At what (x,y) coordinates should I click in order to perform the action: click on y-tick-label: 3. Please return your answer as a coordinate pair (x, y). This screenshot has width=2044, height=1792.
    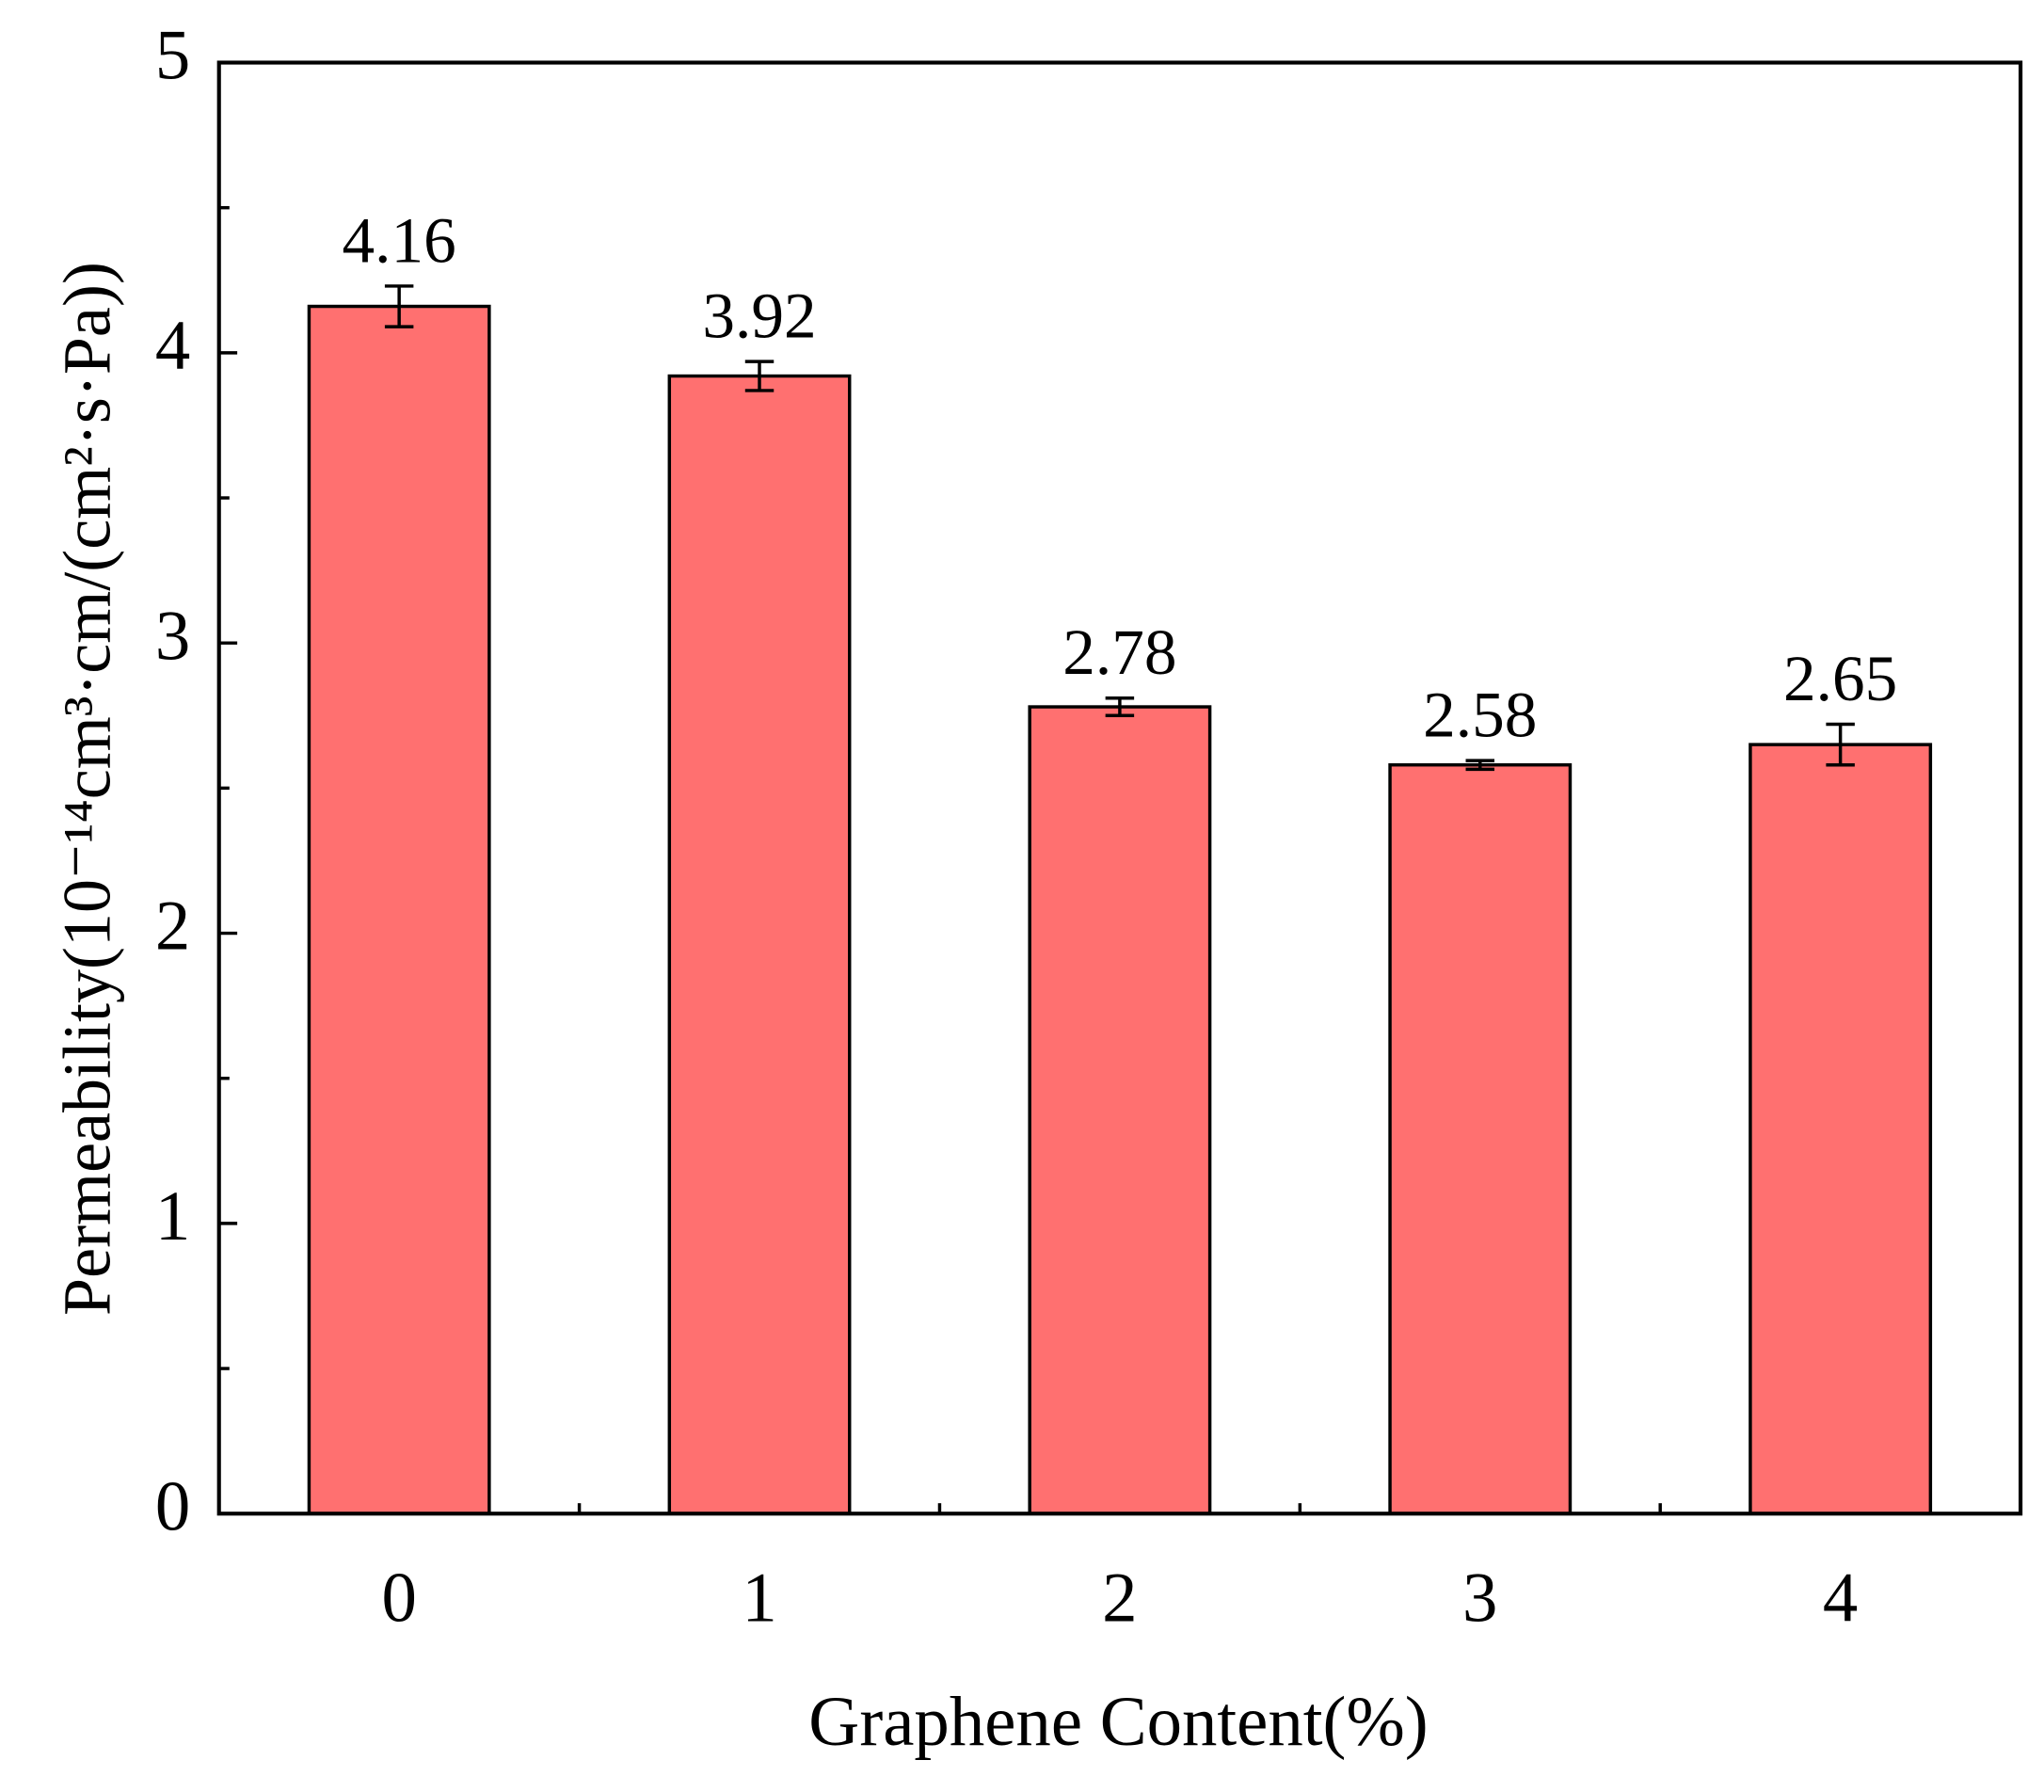
    Looking at the image, I should click on (172, 636).